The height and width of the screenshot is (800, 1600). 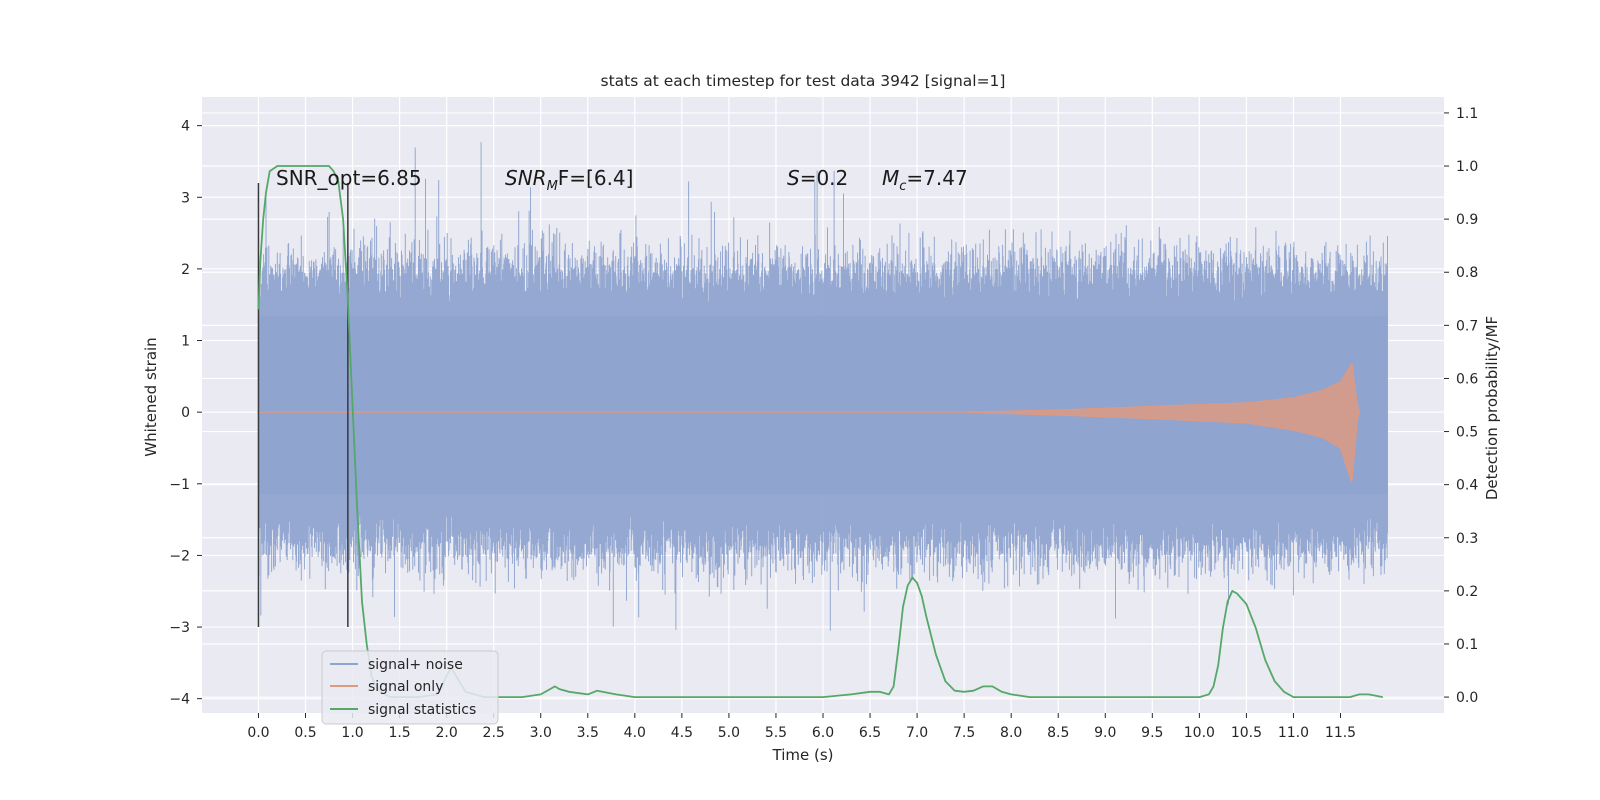 What do you see at coordinates (569, 180) in the screenshot?
I see `annotation-snr-mf: SNRMF=[6.4]` at bounding box center [569, 180].